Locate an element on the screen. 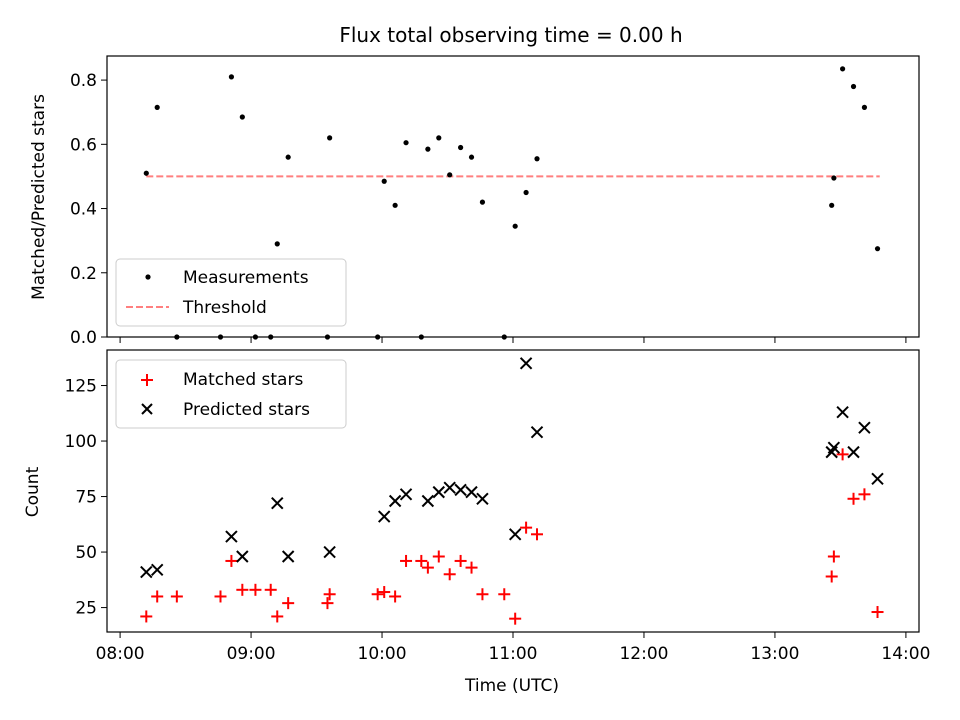 This screenshot has height=720, width=960. ratio-y-tick-label: 0.6 is located at coordinates (83, 145).